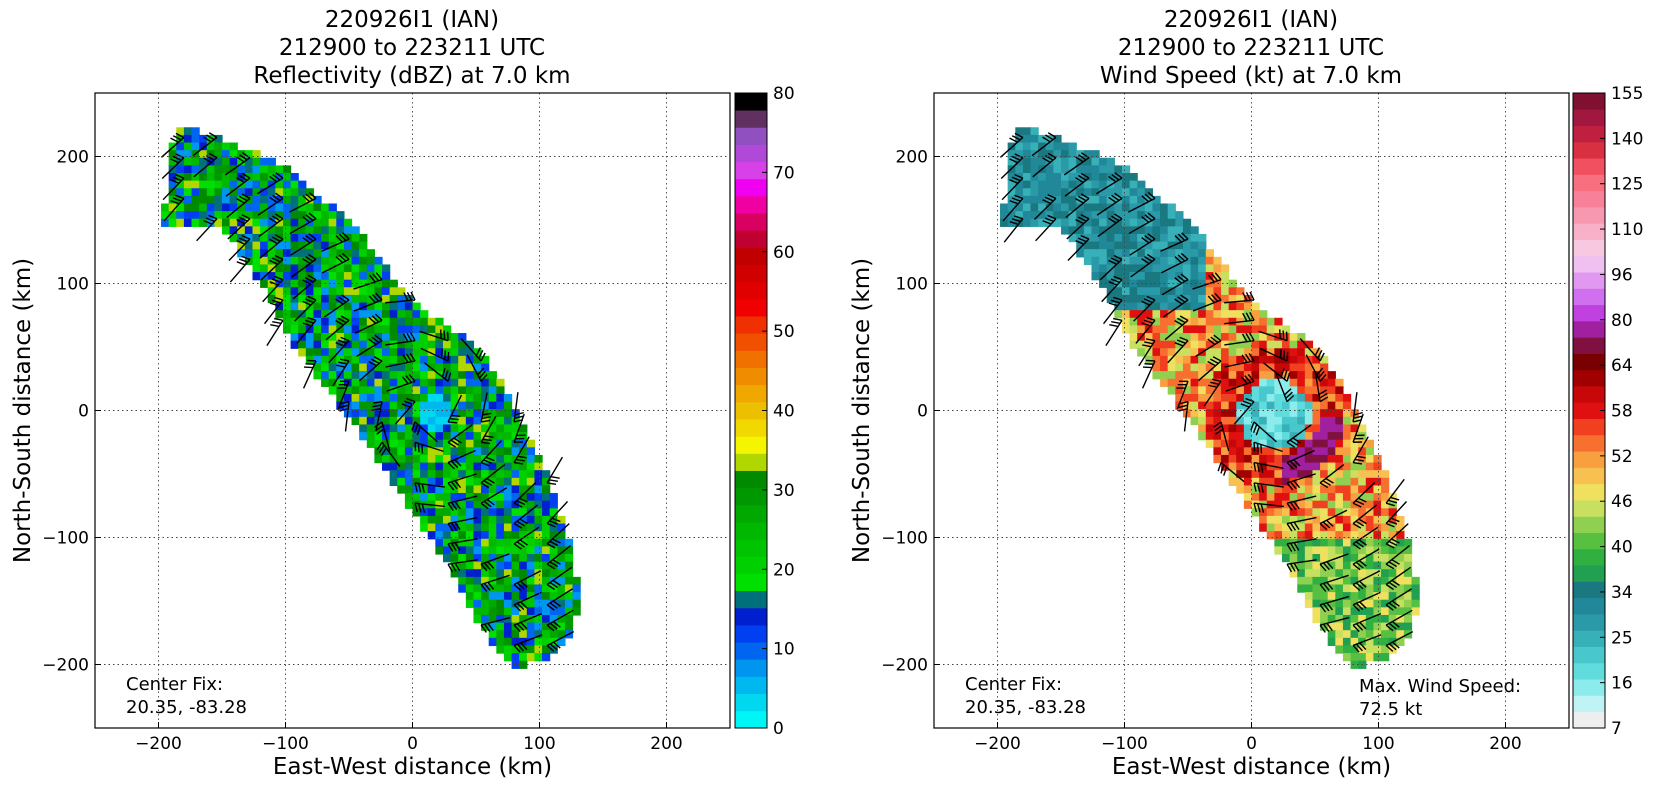  What do you see at coordinates (412, 48) in the screenshot?
I see `chart-title-line-2: 212900 to 223211 UTC` at bounding box center [412, 48].